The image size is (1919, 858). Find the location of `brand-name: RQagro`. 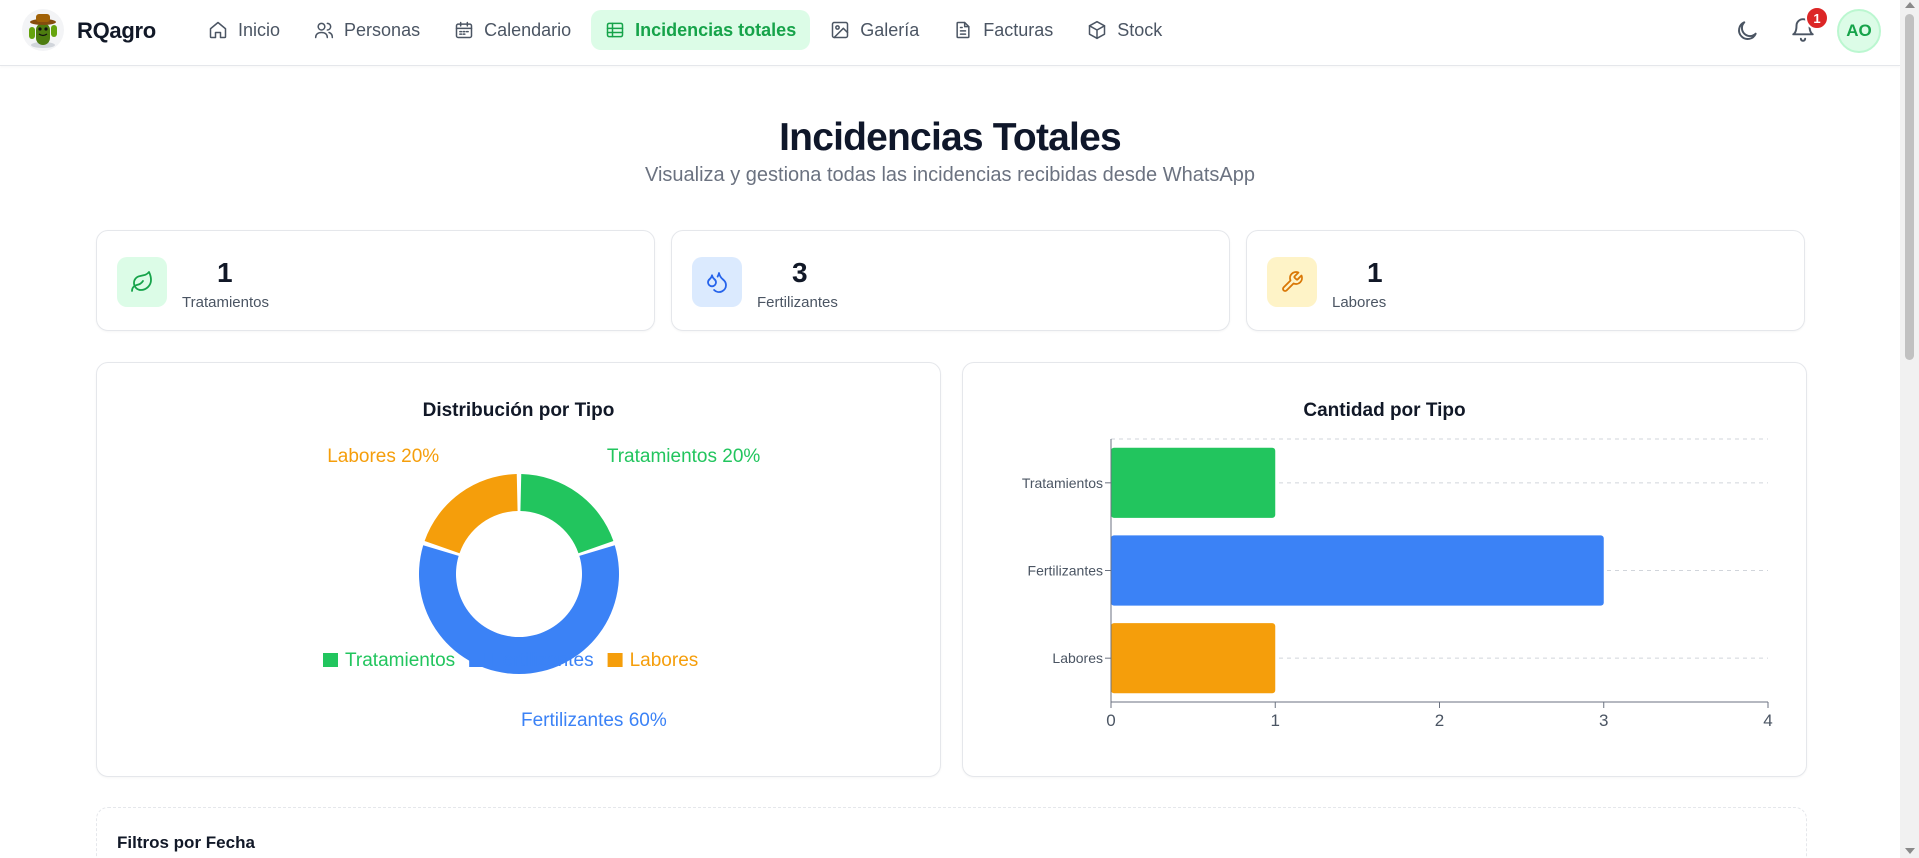

brand-name: RQagro is located at coordinates (116, 30).